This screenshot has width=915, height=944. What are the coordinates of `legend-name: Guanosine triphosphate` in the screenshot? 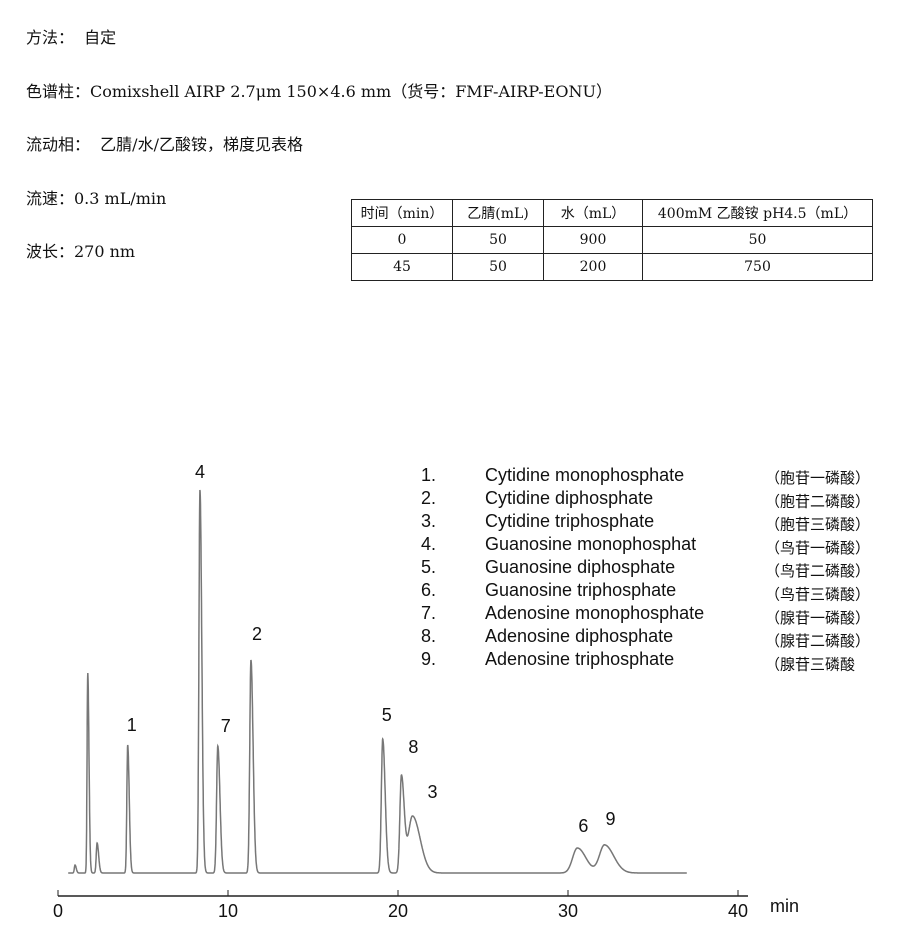 It's located at (580, 590).